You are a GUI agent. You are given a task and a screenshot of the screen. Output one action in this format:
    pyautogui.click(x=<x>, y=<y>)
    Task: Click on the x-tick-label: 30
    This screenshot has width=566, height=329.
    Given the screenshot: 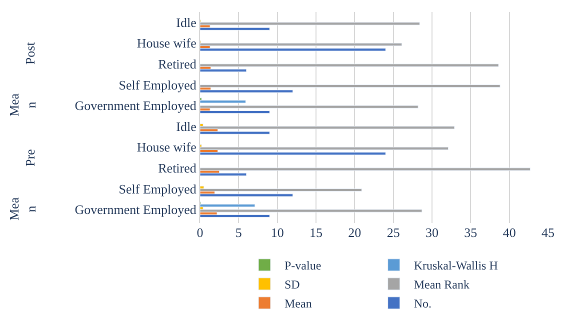 What is the action you would take?
    pyautogui.click(x=432, y=232)
    